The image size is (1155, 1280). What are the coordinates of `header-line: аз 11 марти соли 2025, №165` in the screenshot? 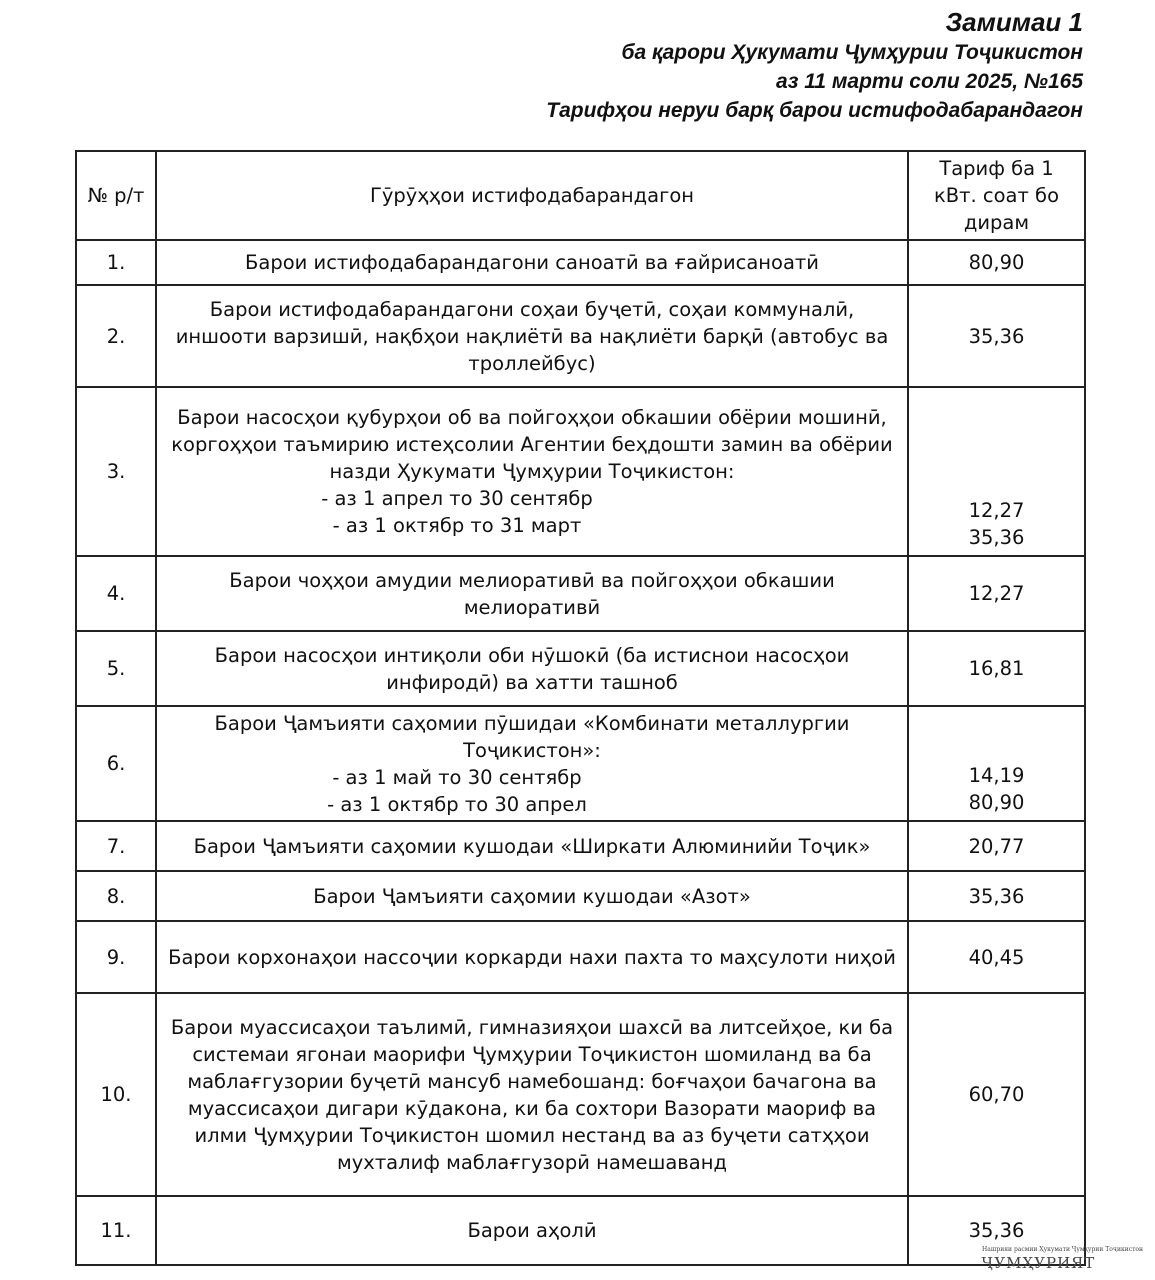 It's located at (929, 81).